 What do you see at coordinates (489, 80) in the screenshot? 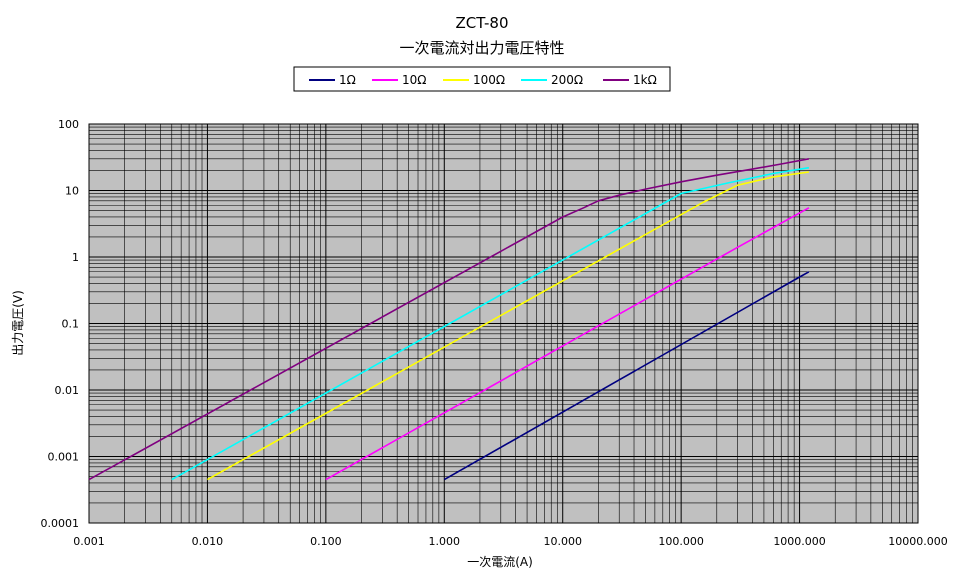
I see `legend-label: 100Ω` at bounding box center [489, 80].